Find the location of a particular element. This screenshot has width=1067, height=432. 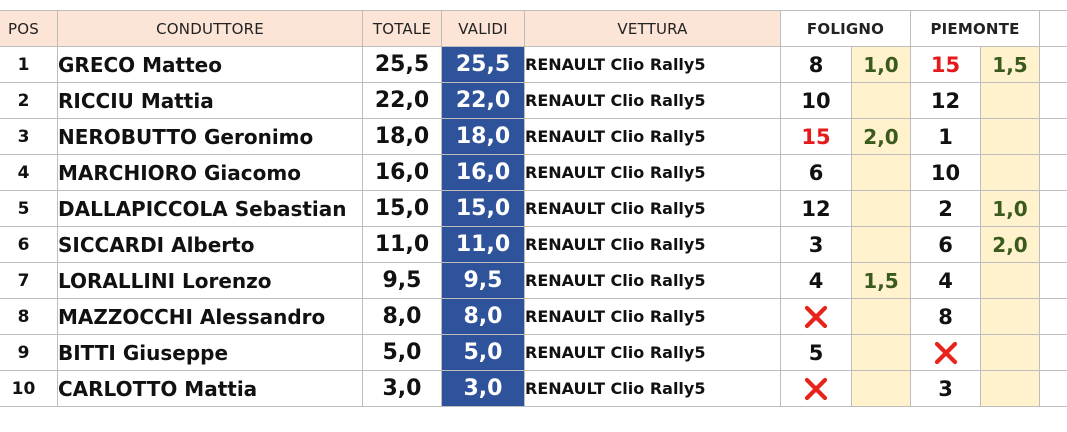

pos-cell: 6 is located at coordinates (29, 244).